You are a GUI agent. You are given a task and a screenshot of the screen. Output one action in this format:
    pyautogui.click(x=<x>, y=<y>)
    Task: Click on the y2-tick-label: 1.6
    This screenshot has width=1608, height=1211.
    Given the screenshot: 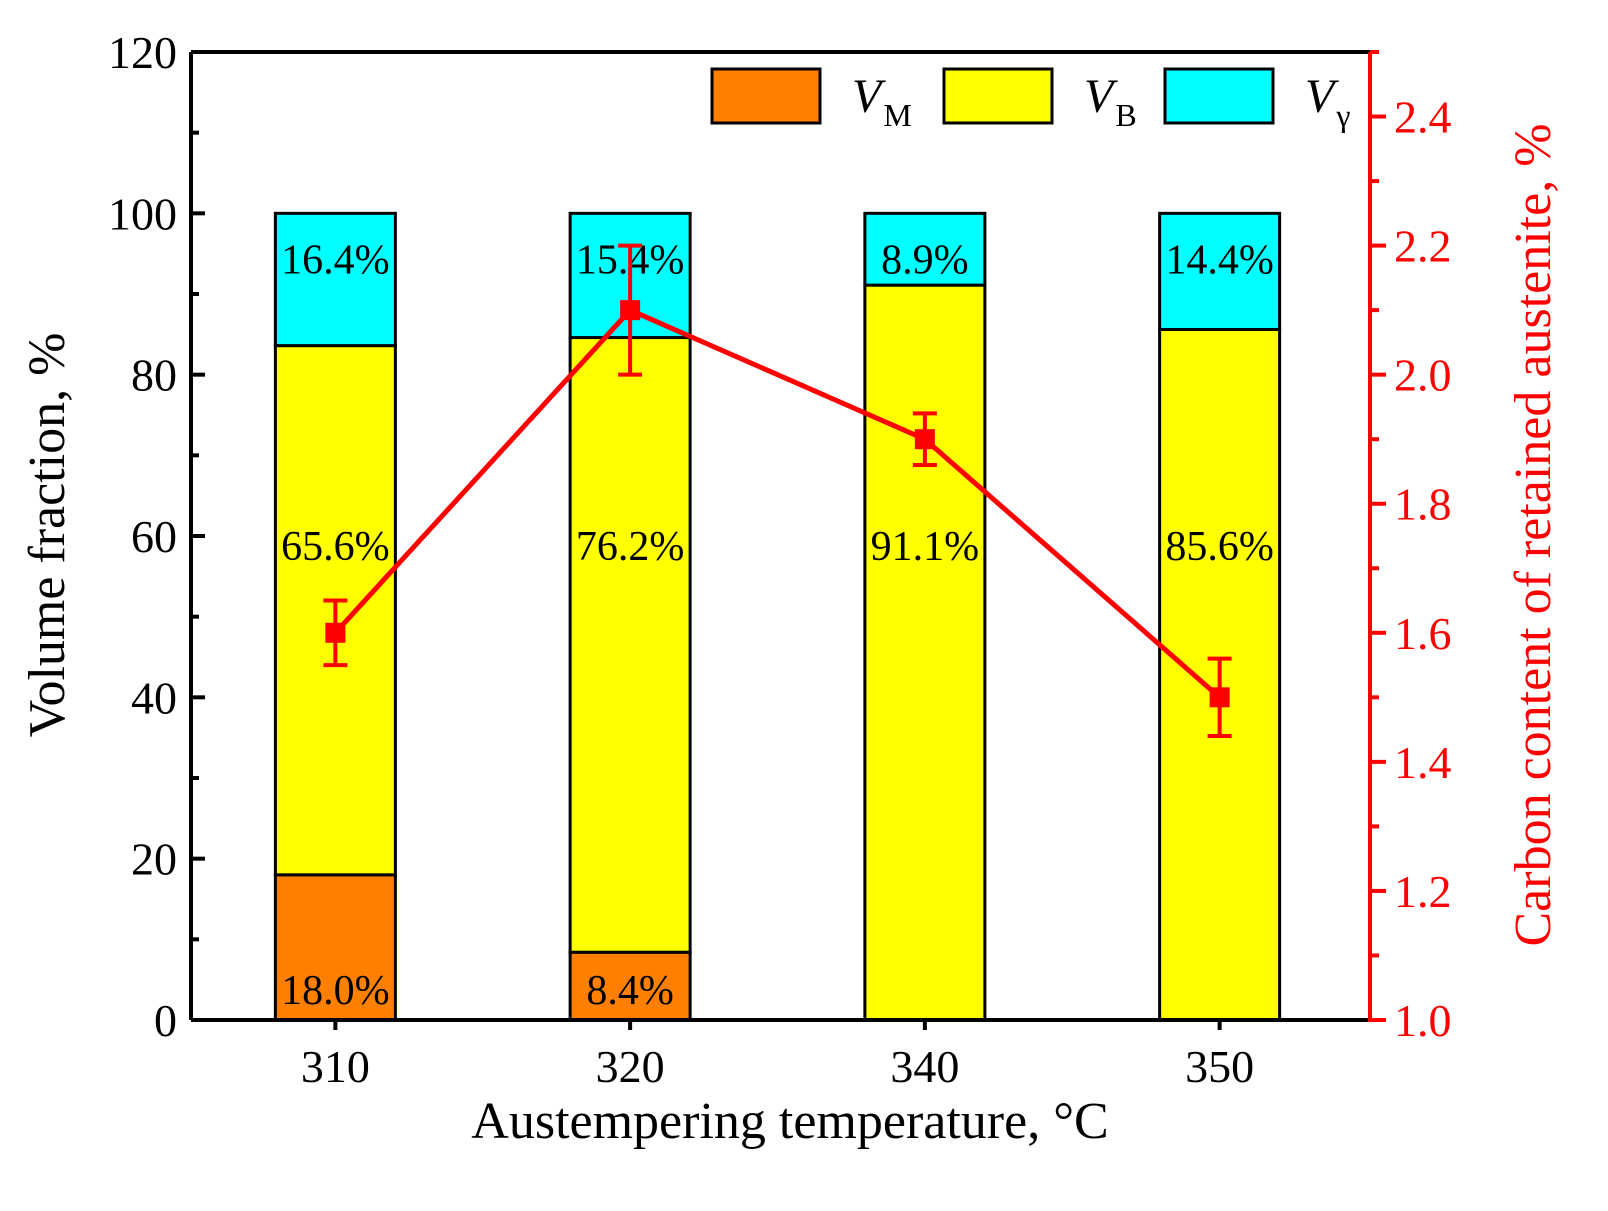 What is the action you would take?
    pyautogui.click(x=1423, y=633)
    